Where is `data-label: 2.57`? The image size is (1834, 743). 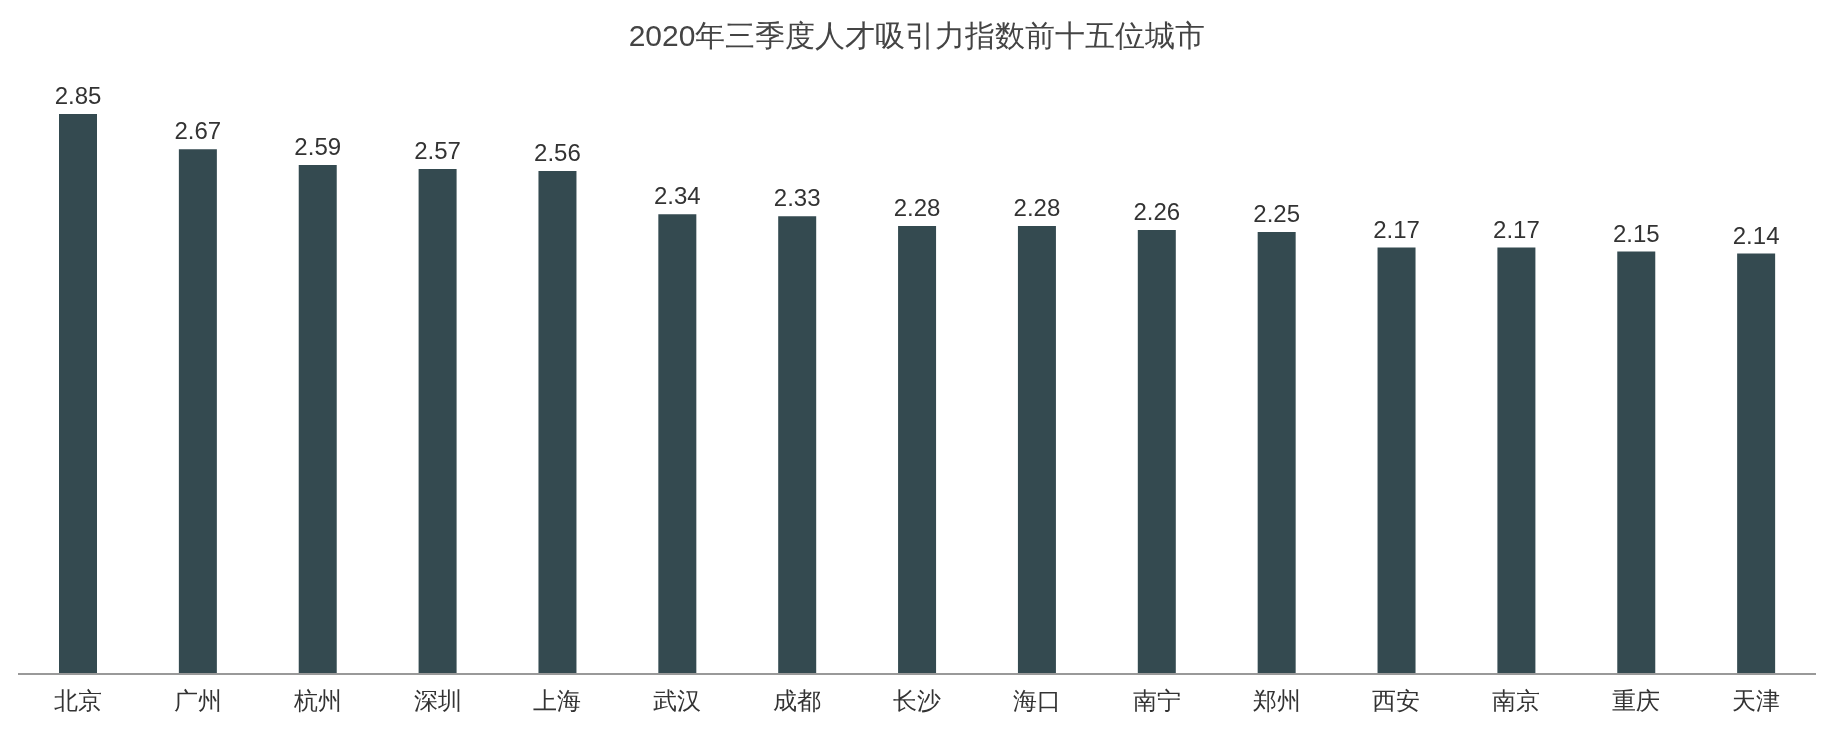 data-label: 2.57 is located at coordinates (437, 151).